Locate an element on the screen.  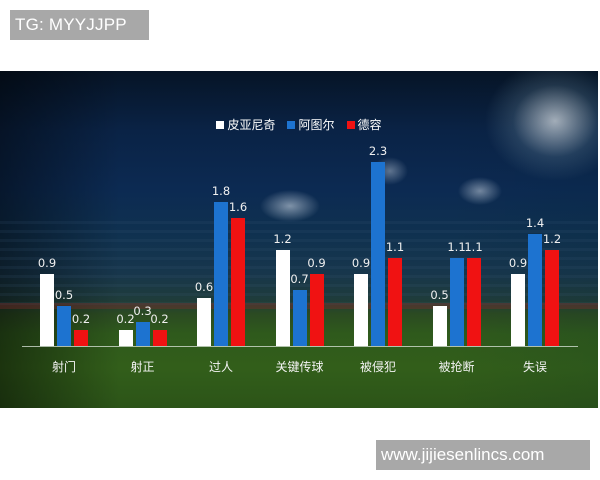
bar-group: 0.6 1.8 1.6 过人 is located at coordinates (221, 239).